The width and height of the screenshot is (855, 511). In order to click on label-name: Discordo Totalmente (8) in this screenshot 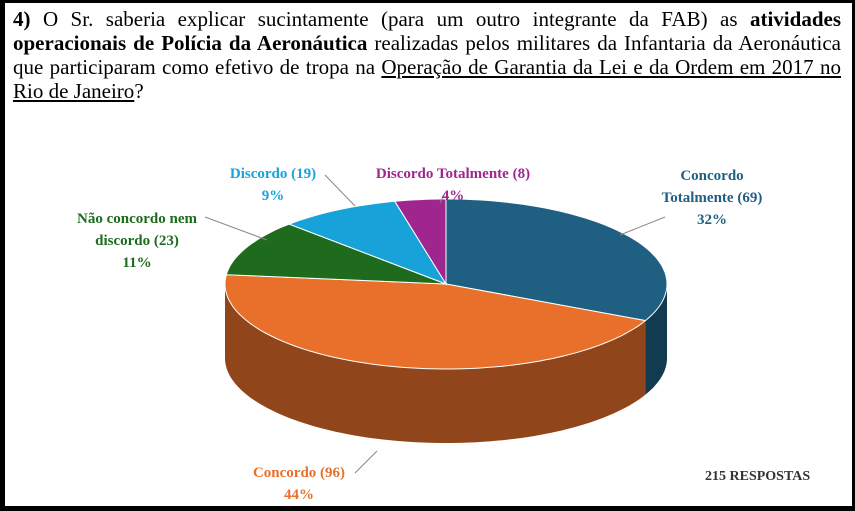, I will do `click(453, 174)`.